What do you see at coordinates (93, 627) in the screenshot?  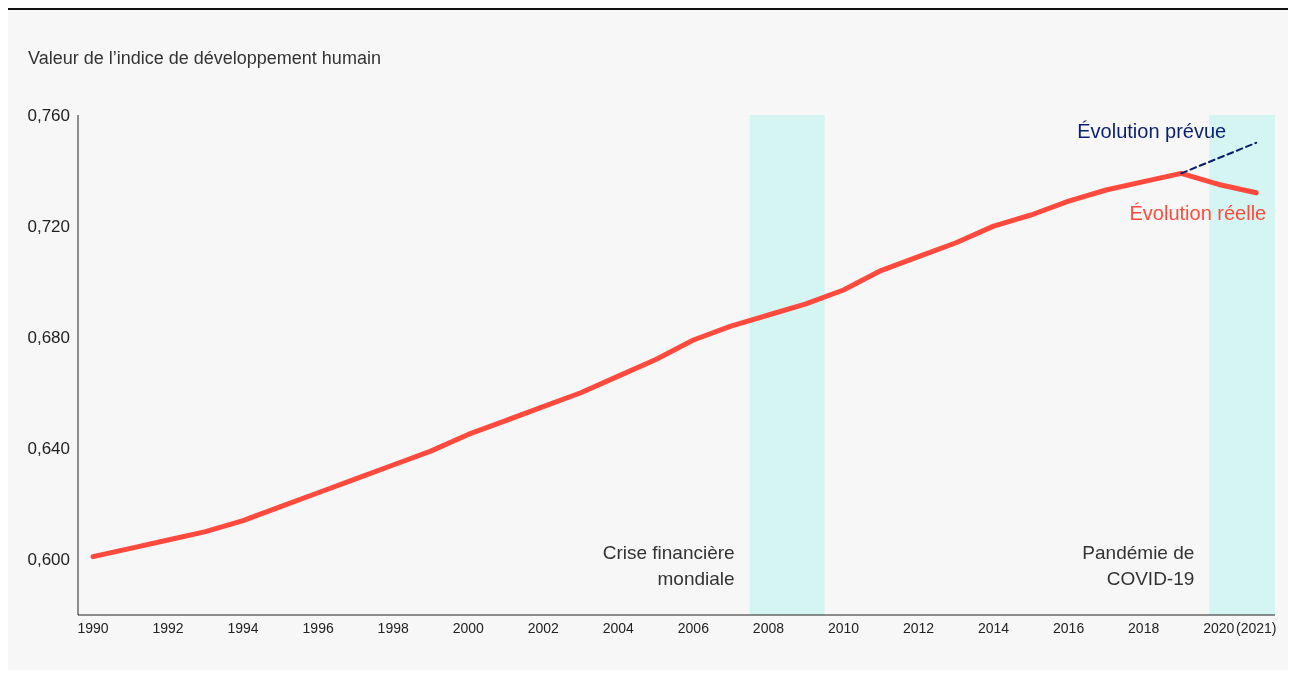 I see `x-tick-label: 1990` at bounding box center [93, 627].